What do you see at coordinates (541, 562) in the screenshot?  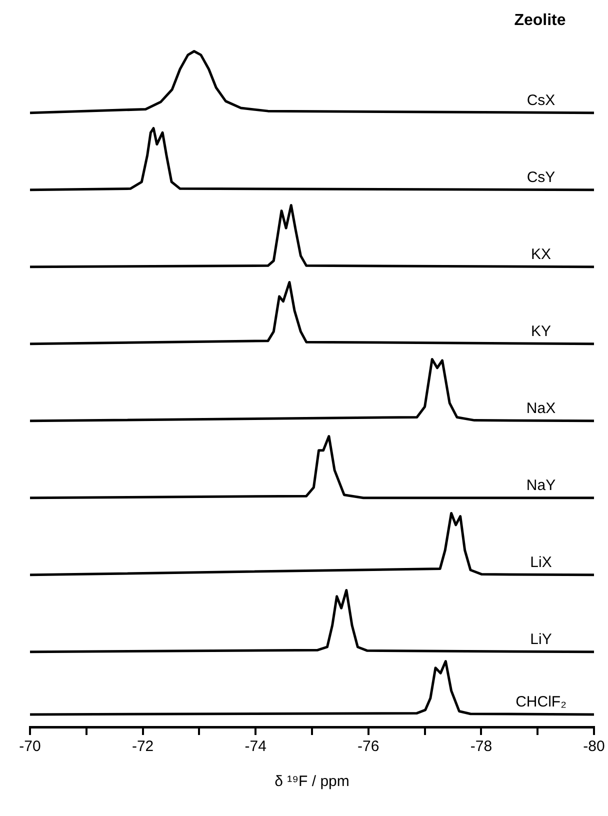 I see `series-label: LiX` at bounding box center [541, 562].